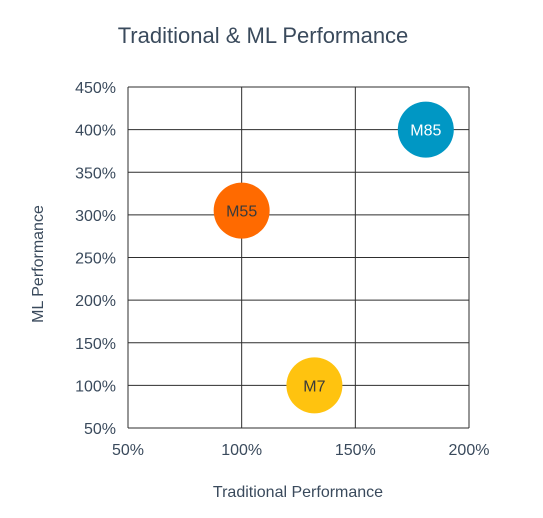 The height and width of the screenshot is (518, 543). What do you see at coordinates (95, 216) in the screenshot?
I see `y-tick-label: 300%` at bounding box center [95, 216].